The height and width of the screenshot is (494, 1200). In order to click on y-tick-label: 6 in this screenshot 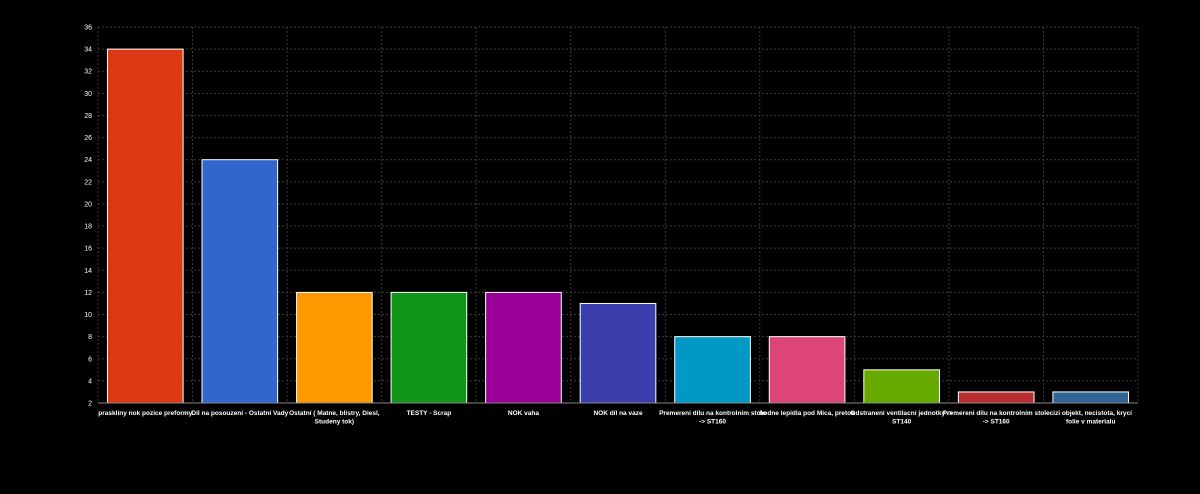, I will do `click(90, 359)`.